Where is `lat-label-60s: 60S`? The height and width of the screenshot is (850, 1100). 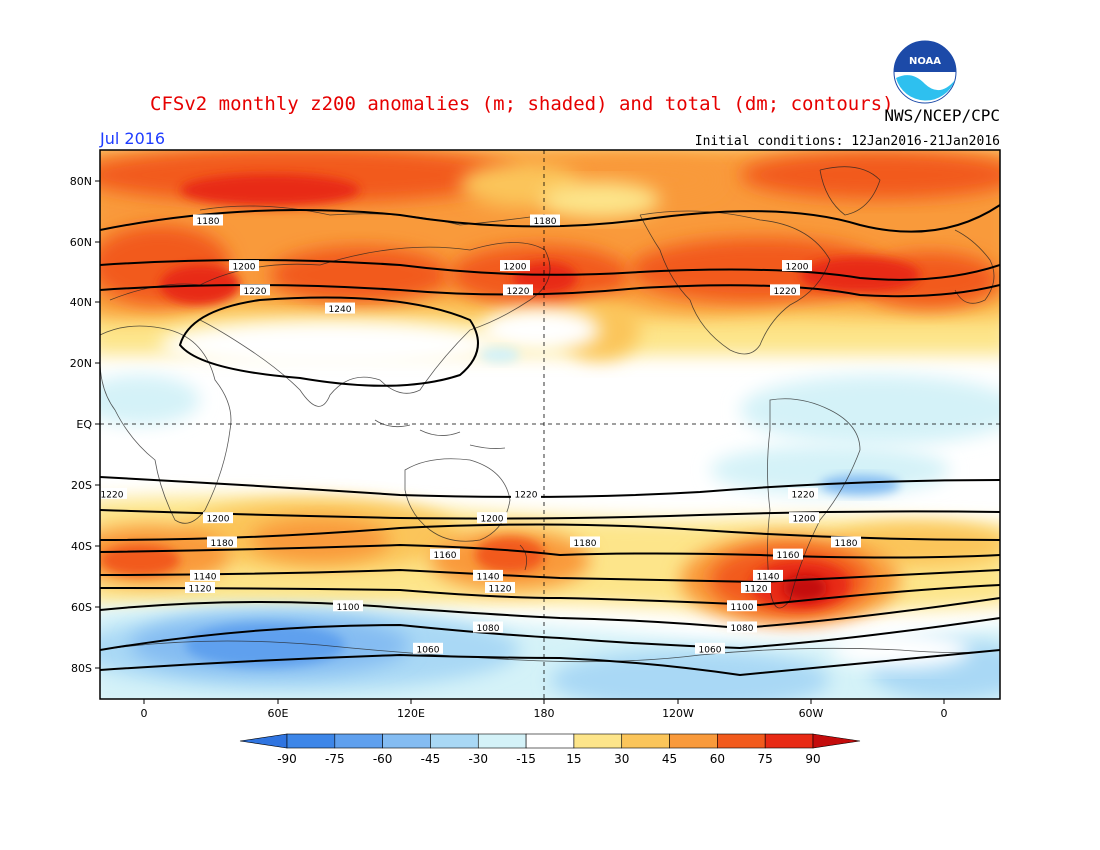
lat-label-60s: 60S is located at coordinates (81, 607).